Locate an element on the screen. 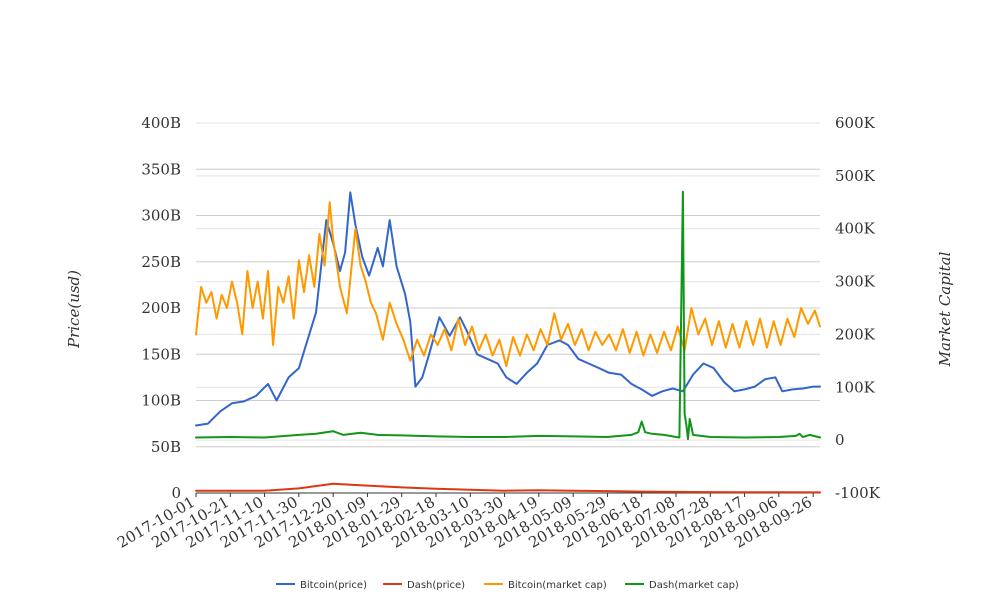 This screenshot has width=1008, height=616. y-right-tick-label: 500K is located at coordinates (855, 176).